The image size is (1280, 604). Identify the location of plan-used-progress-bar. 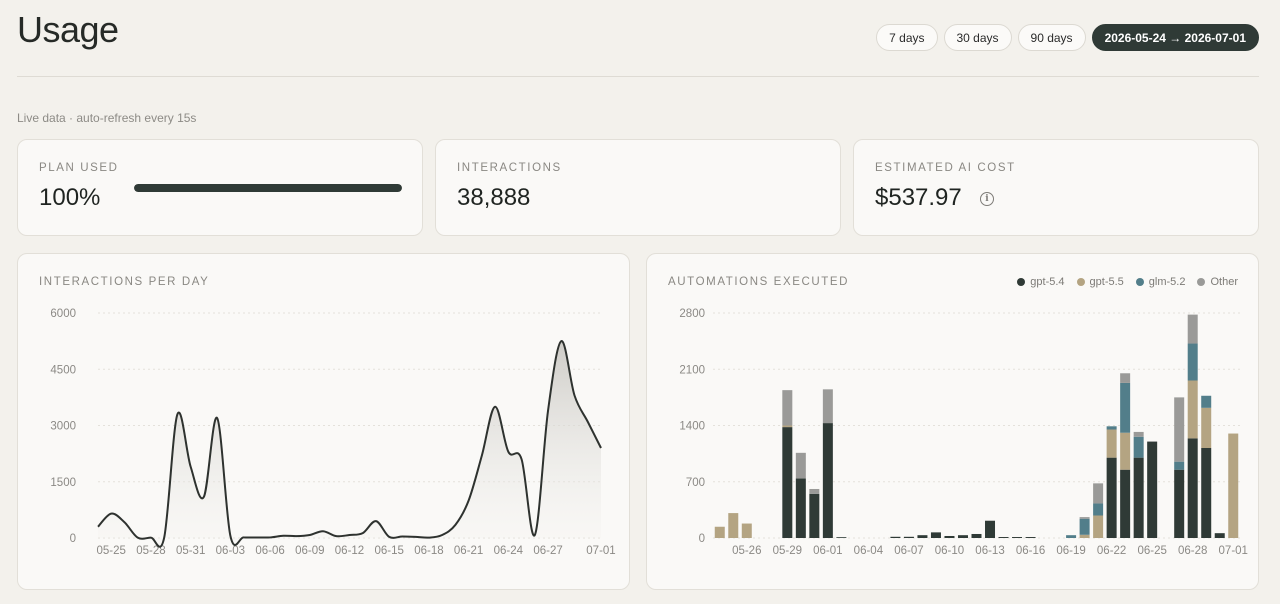
(268, 188).